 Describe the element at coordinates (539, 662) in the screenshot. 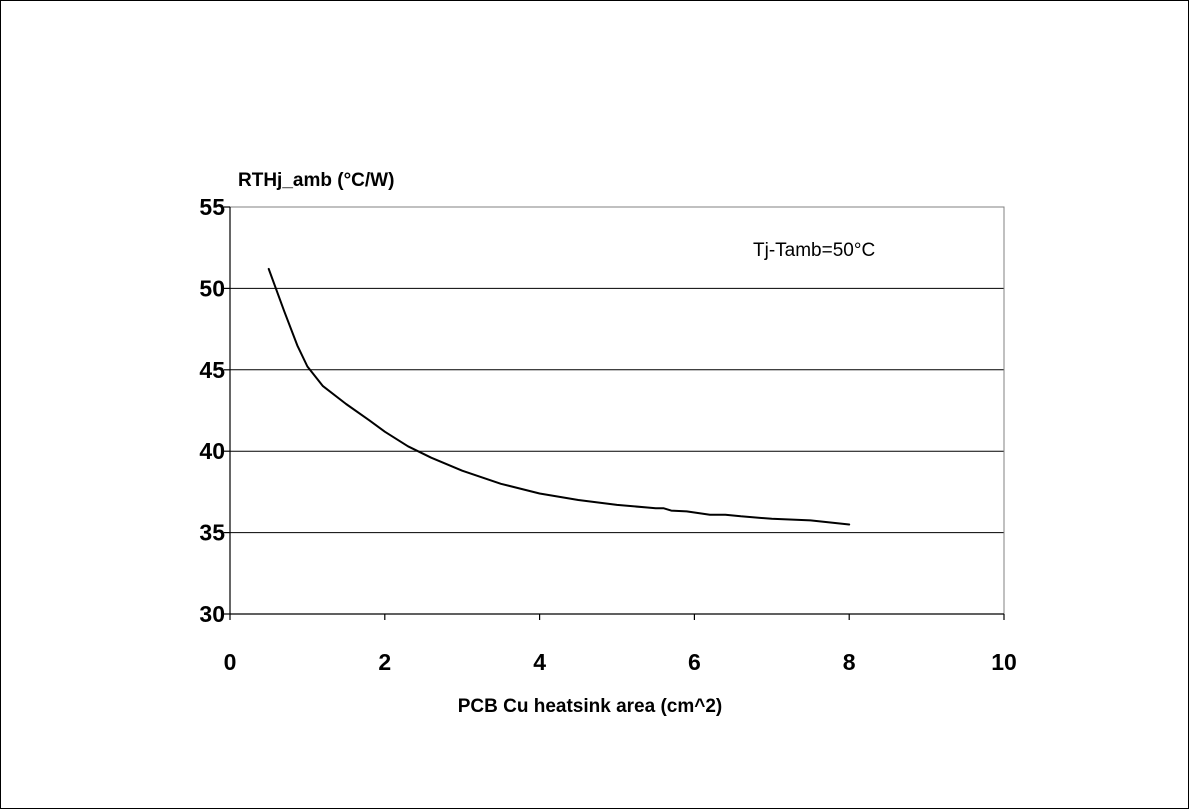

I see `x-tick-label-2: 4` at that location.